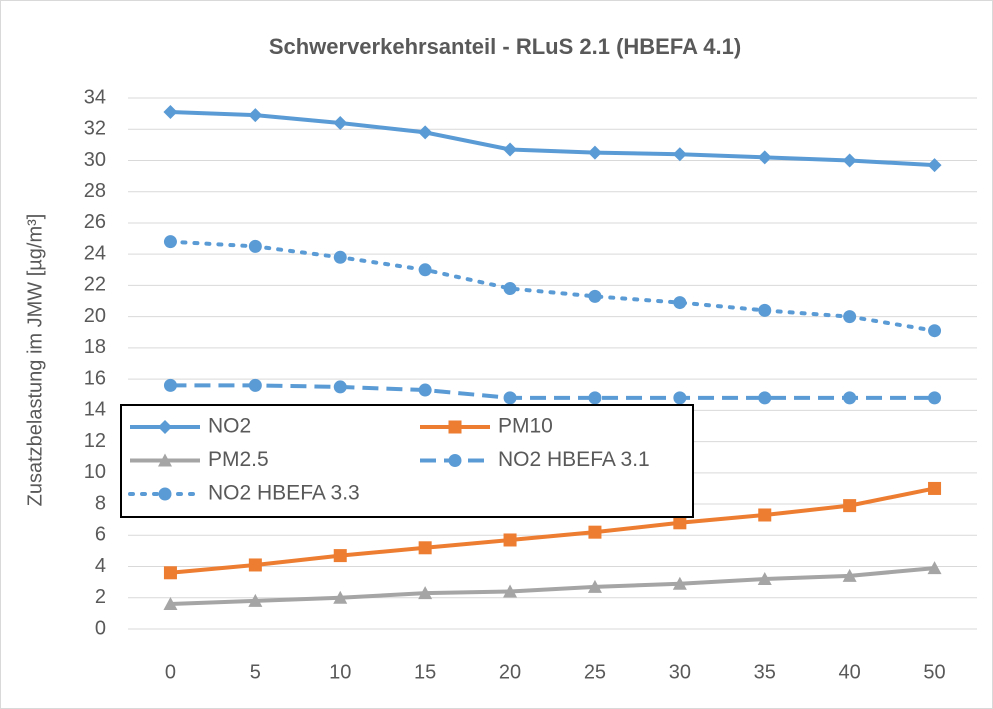  What do you see at coordinates (100, 566) in the screenshot?
I see `y-tick-label: 4` at bounding box center [100, 566].